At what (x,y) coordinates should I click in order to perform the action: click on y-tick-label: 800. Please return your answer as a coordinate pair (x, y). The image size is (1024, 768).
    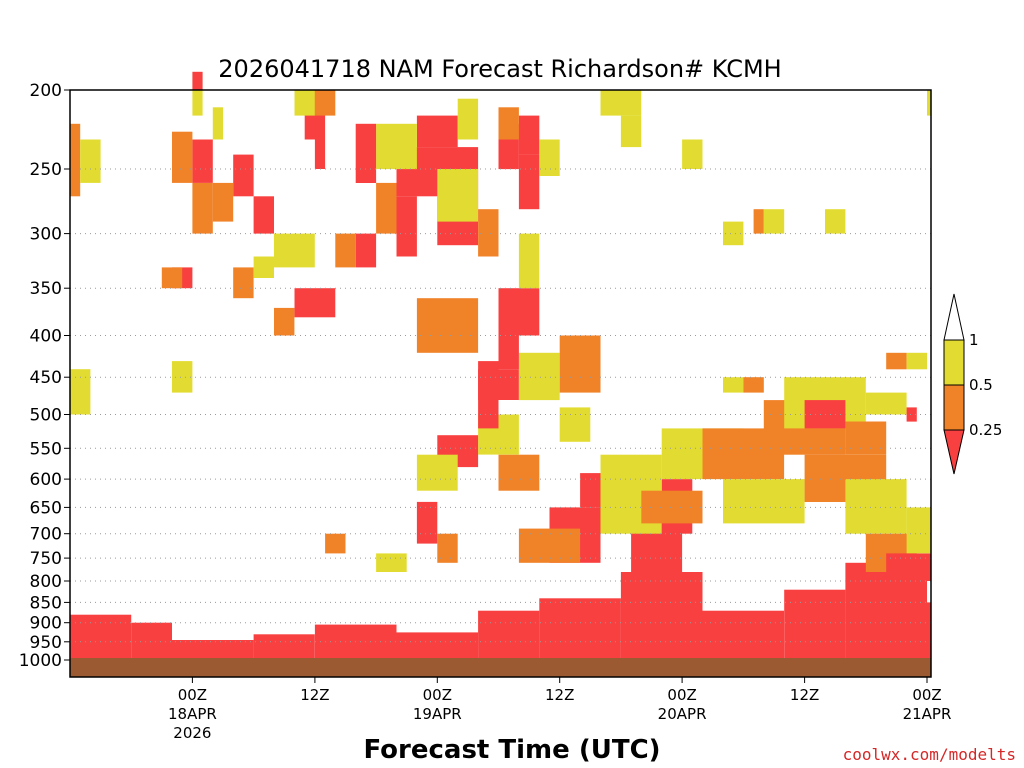
    Looking at the image, I should click on (46, 582).